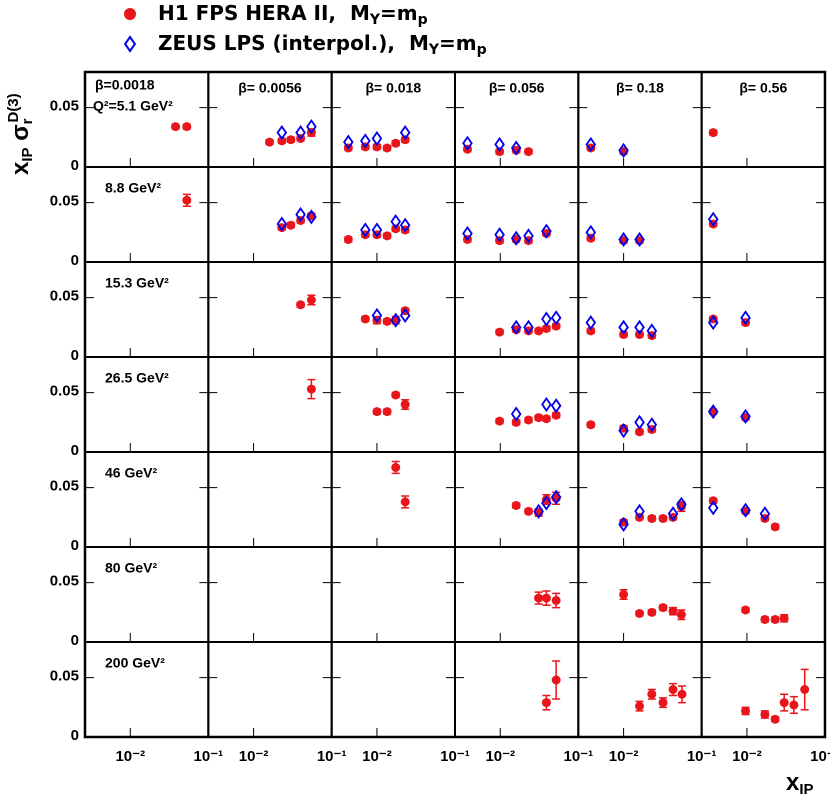 The height and width of the screenshot is (800, 830). What do you see at coordinates (137, 378) in the screenshot?
I see `row-label: 26.5 GeV²` at bounding box center [137, 378].